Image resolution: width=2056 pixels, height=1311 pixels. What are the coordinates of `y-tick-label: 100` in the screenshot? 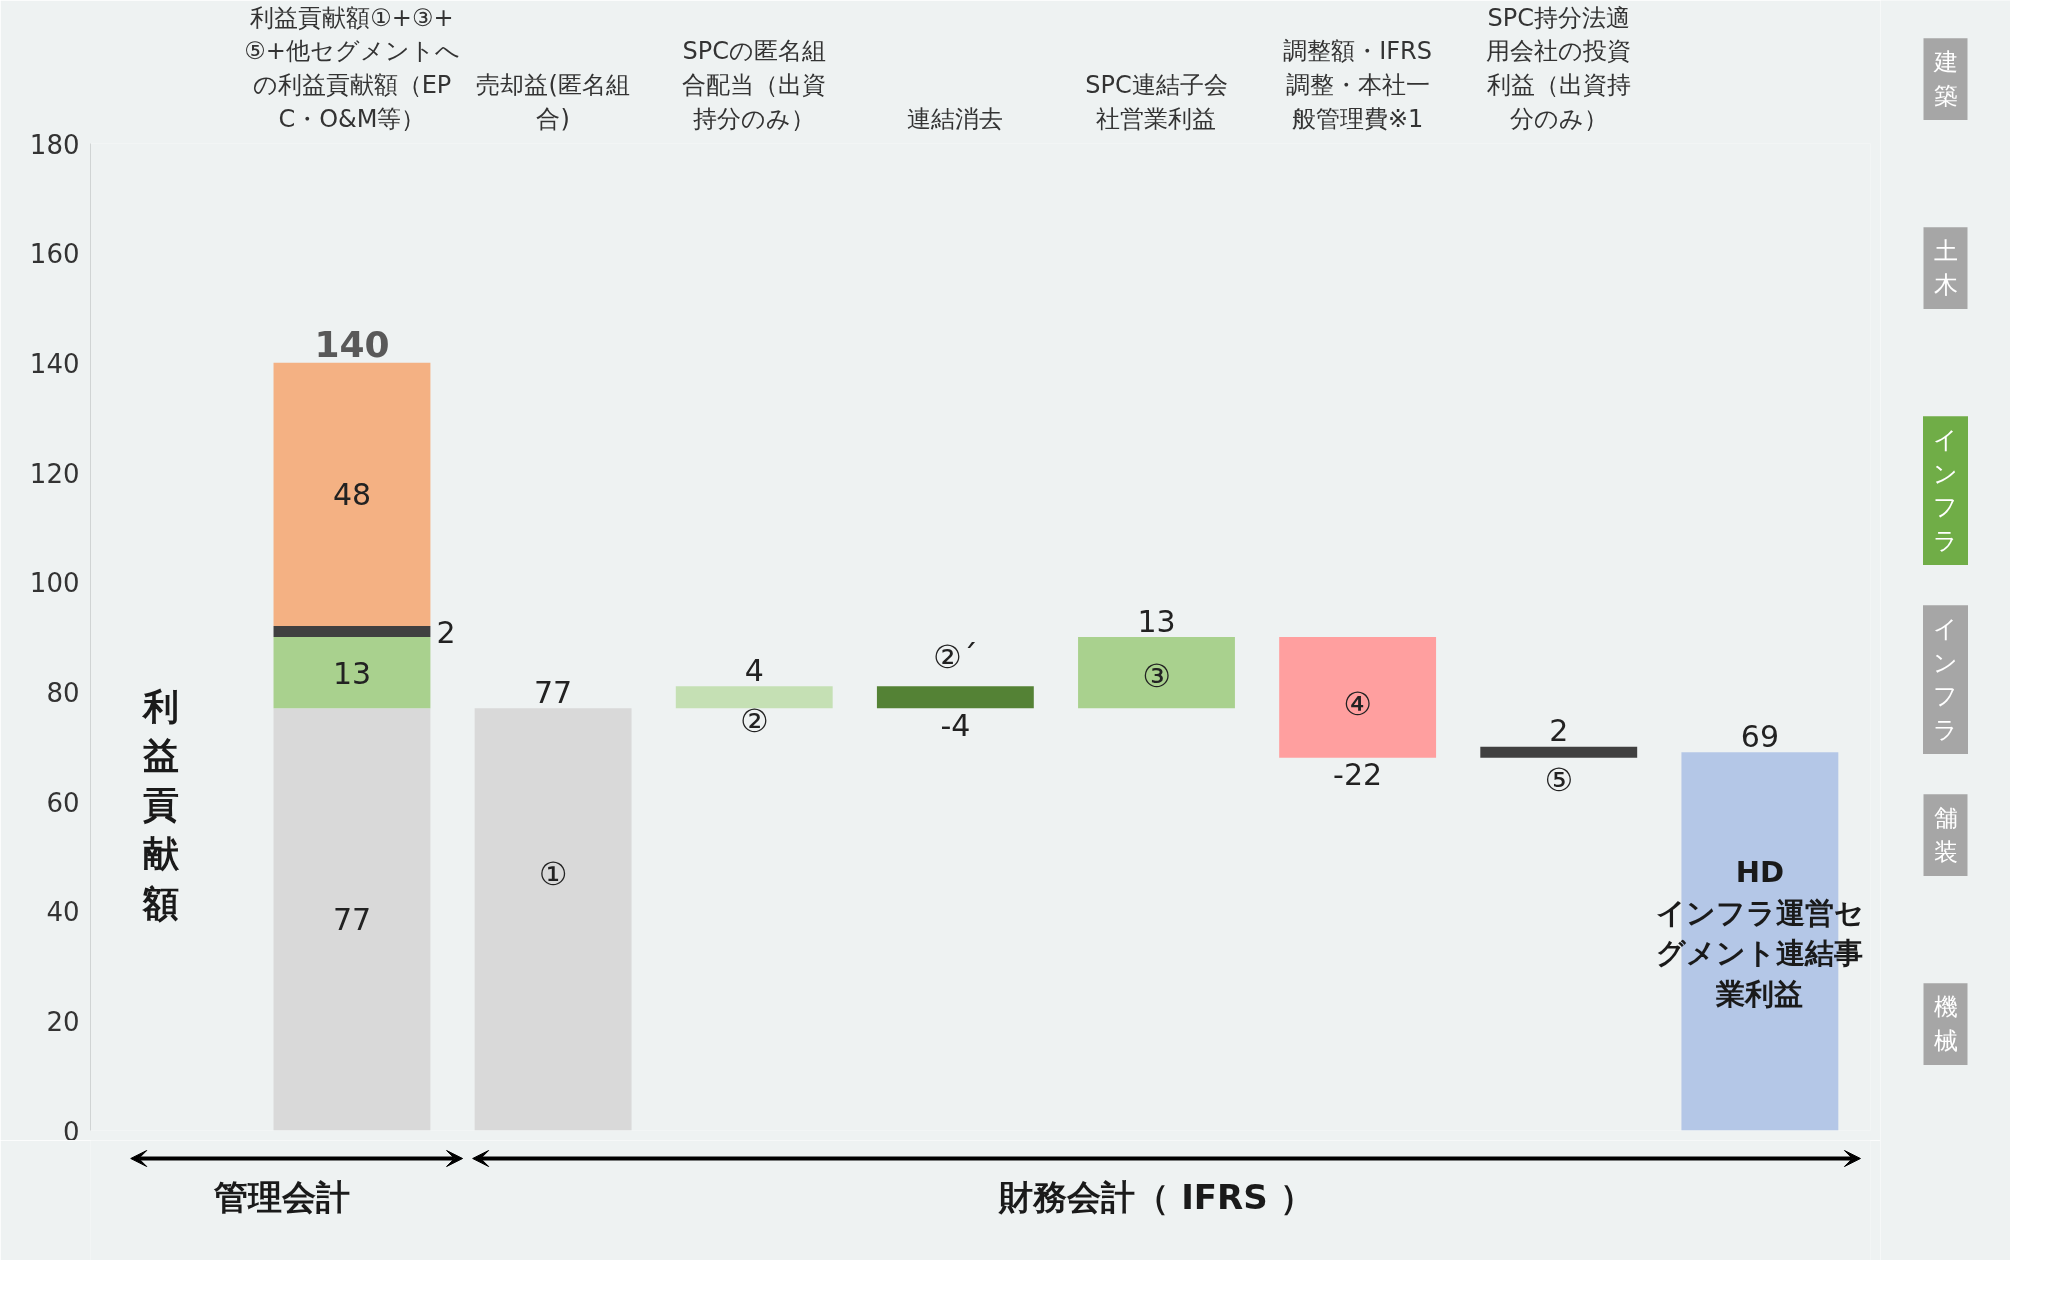 It's located at (54, 583).